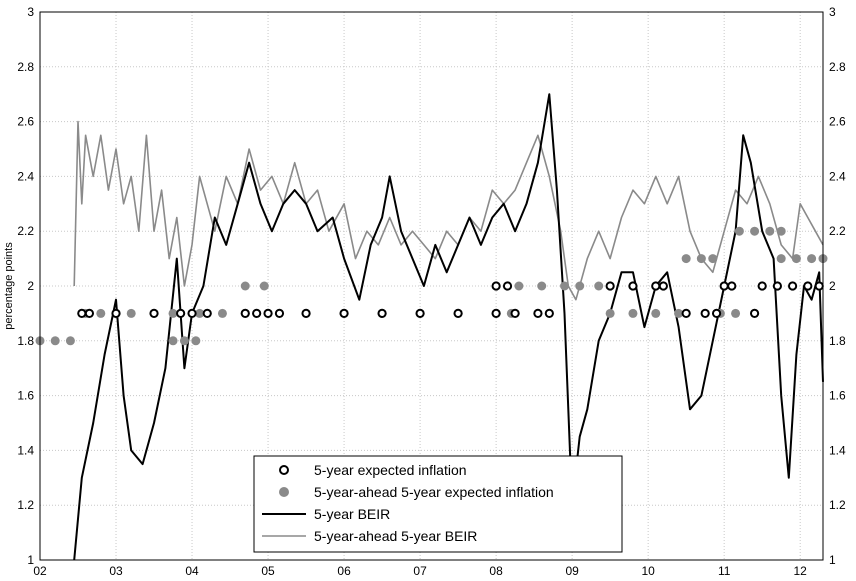  Describe the element at coordinates (572, 571) in the screenshot. I see `x-tick-label: 09` at that location.